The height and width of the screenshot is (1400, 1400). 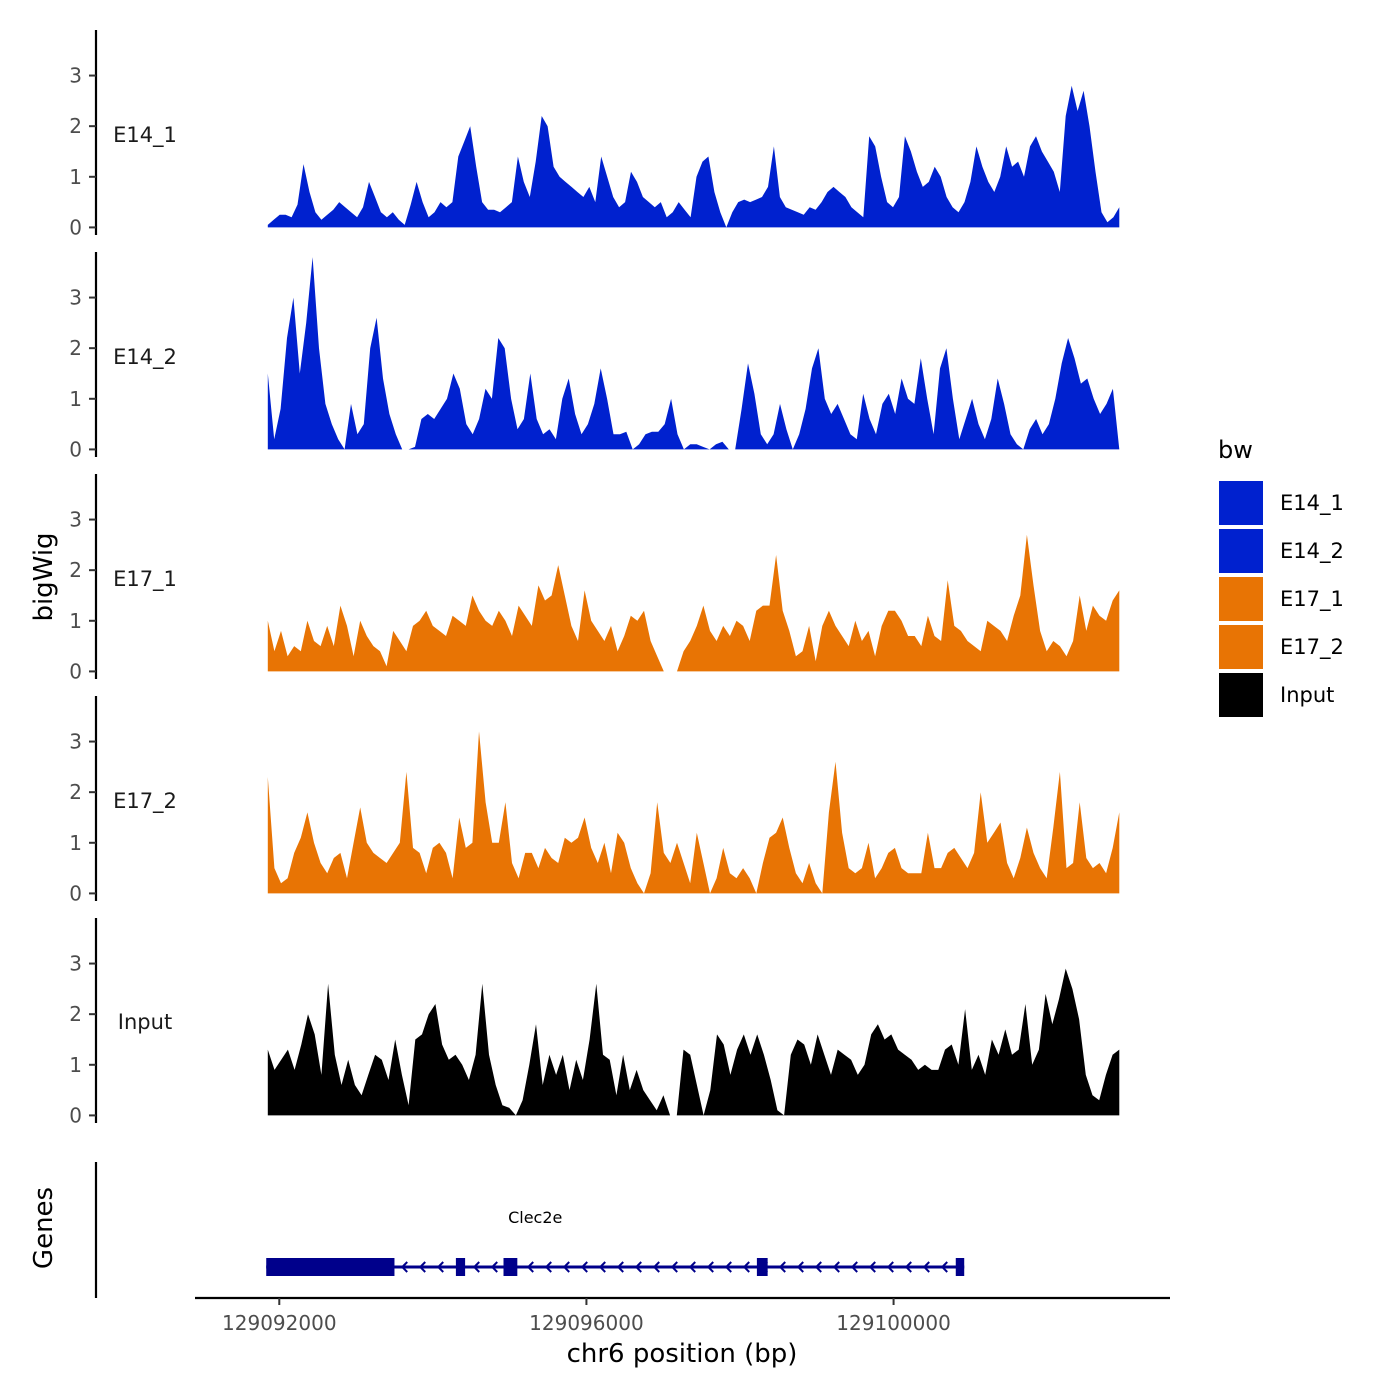 I want to click on track-panel-e14-2: 0 1 2 3 E14_2, so click(x=594, y=356).